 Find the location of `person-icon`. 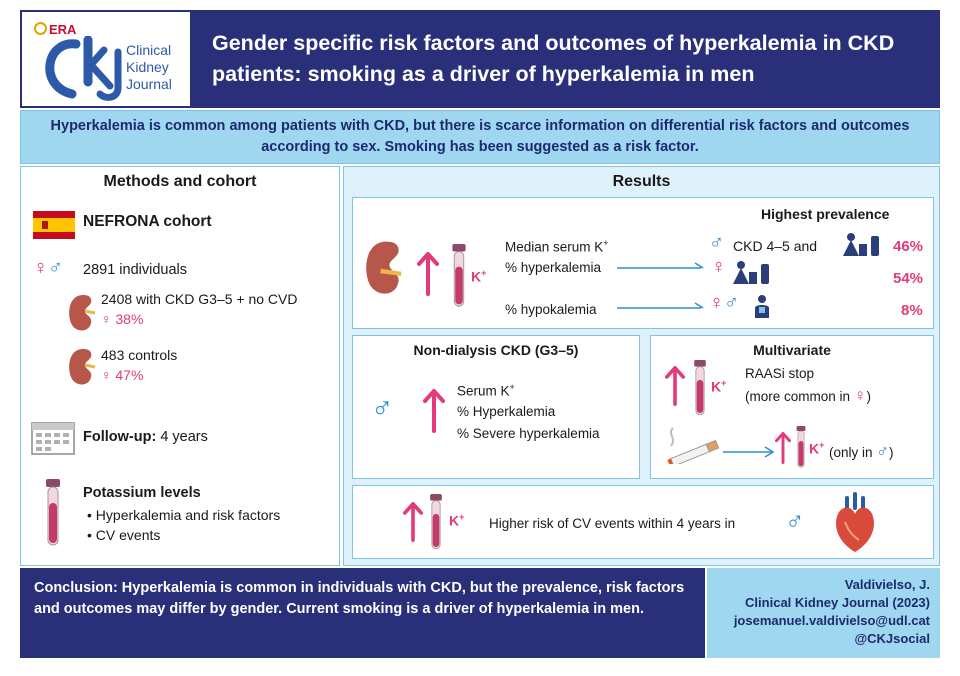

person-icon is located at coordinates (762, 306).